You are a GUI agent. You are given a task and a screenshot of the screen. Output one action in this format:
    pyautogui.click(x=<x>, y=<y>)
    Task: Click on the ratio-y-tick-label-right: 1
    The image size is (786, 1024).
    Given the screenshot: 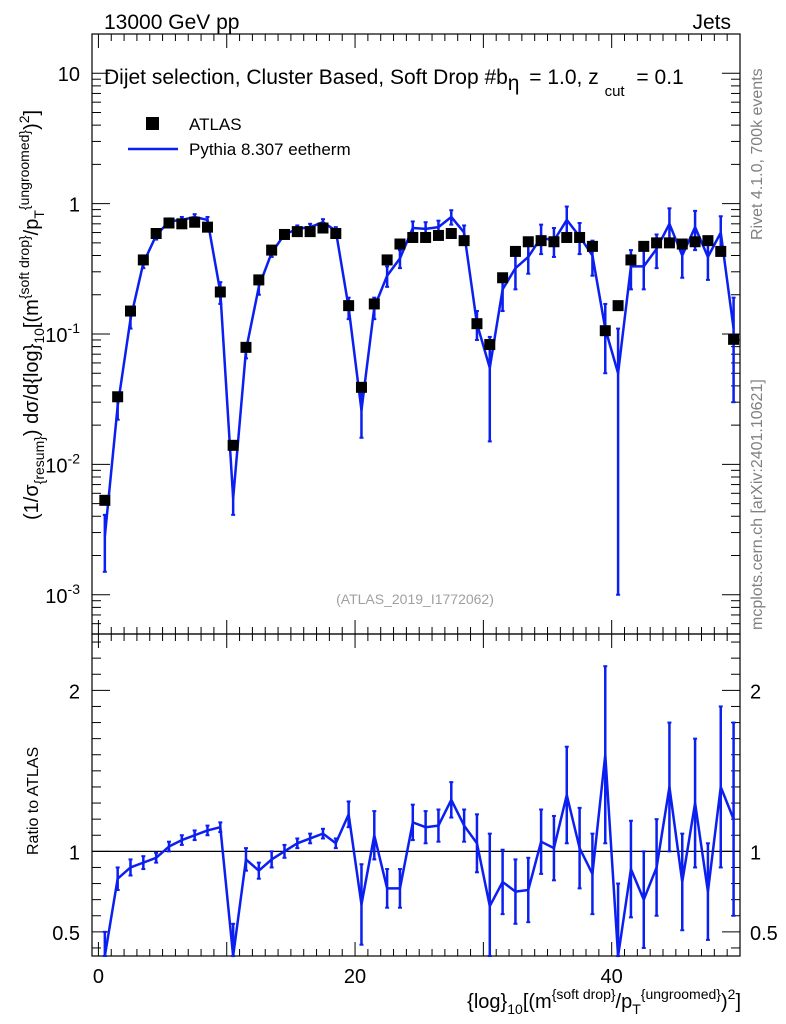 What is the action you would take?
    pyautogui.click(x=755, y=853)
    